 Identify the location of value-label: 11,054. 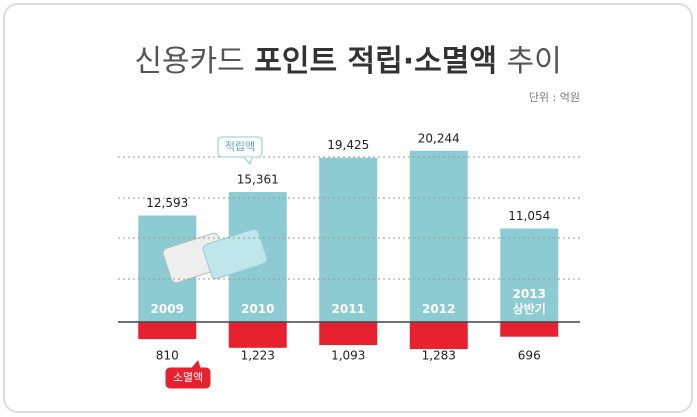
(529, 216).